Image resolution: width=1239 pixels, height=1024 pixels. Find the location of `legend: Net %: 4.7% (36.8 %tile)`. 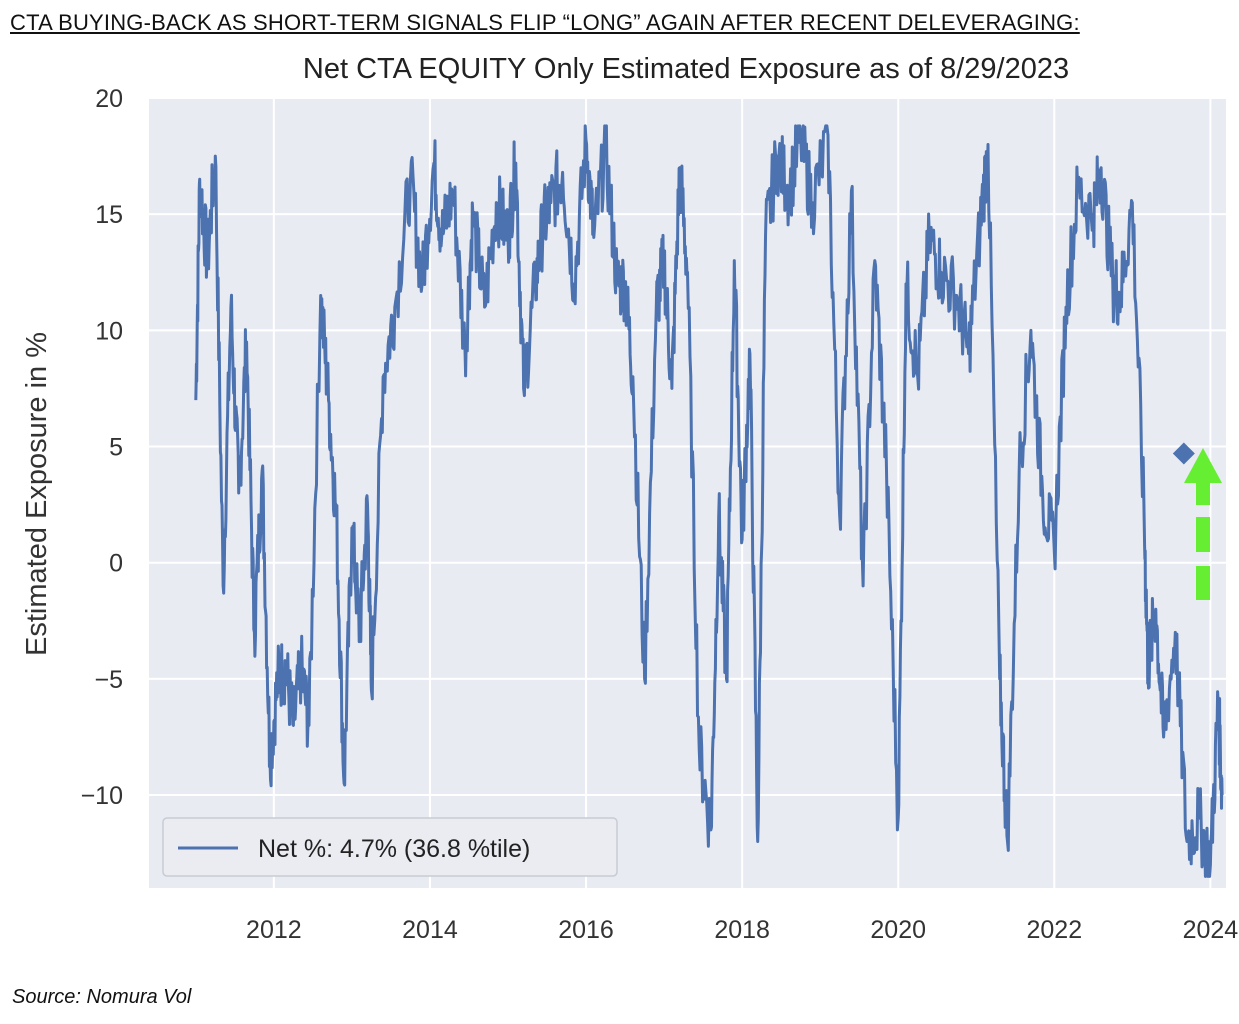

legend: Net %: 4.7% (36.8 %tile) is located at coordinates (390, 847).